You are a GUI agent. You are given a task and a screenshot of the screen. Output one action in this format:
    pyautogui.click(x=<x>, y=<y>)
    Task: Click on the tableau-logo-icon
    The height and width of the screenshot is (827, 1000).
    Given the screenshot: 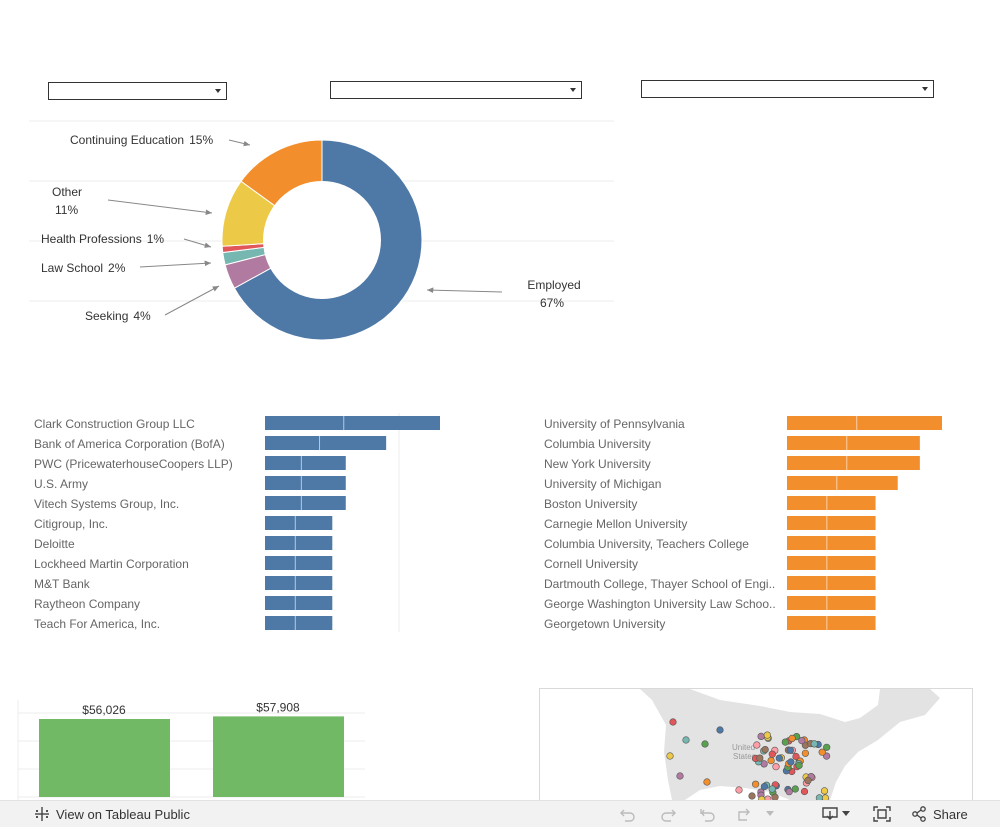 What is the action you would take?
    pyautogui.click(x=42, y=814)
    